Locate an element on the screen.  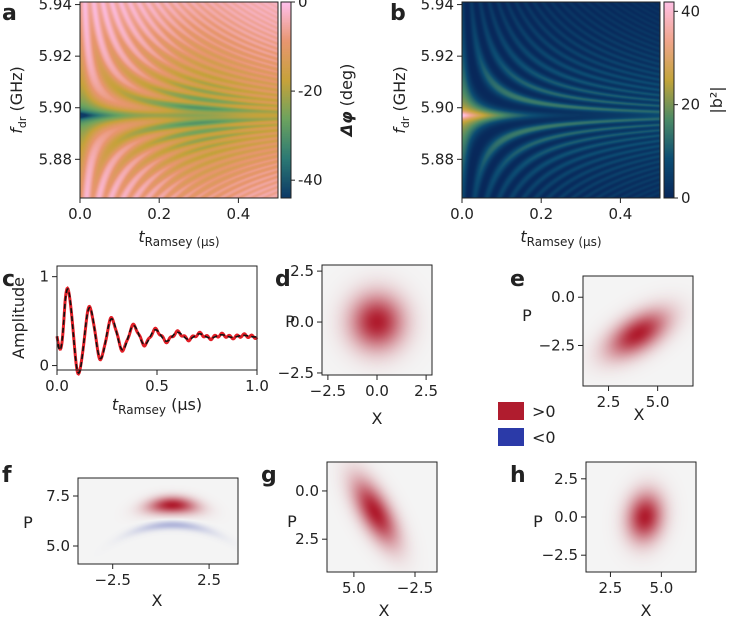
panel-label-f: f is located at coordinates (7, 475).